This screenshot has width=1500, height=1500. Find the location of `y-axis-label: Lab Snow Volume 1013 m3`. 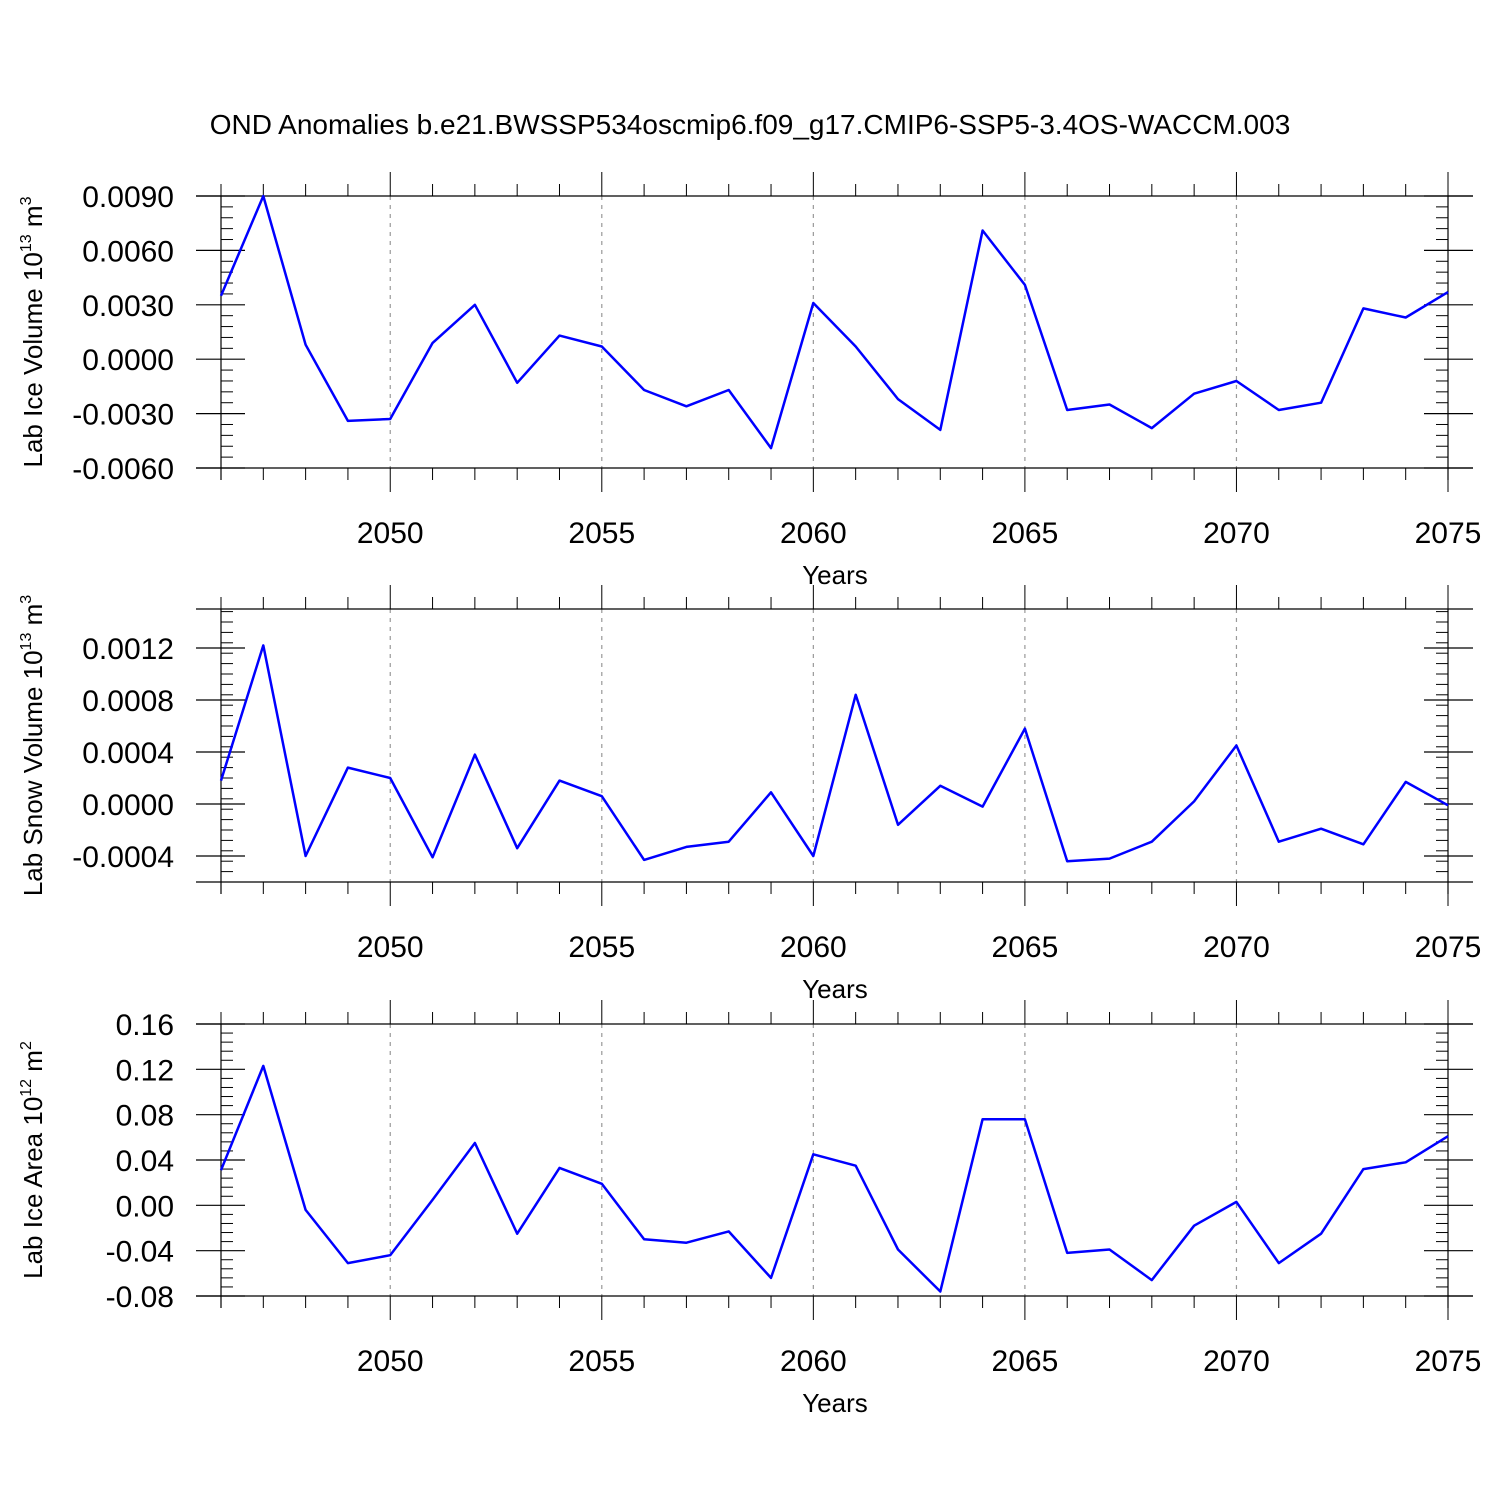

y-axis-label: Lab Snow Volume 1013 m3 is located at coordinates (33, 745).